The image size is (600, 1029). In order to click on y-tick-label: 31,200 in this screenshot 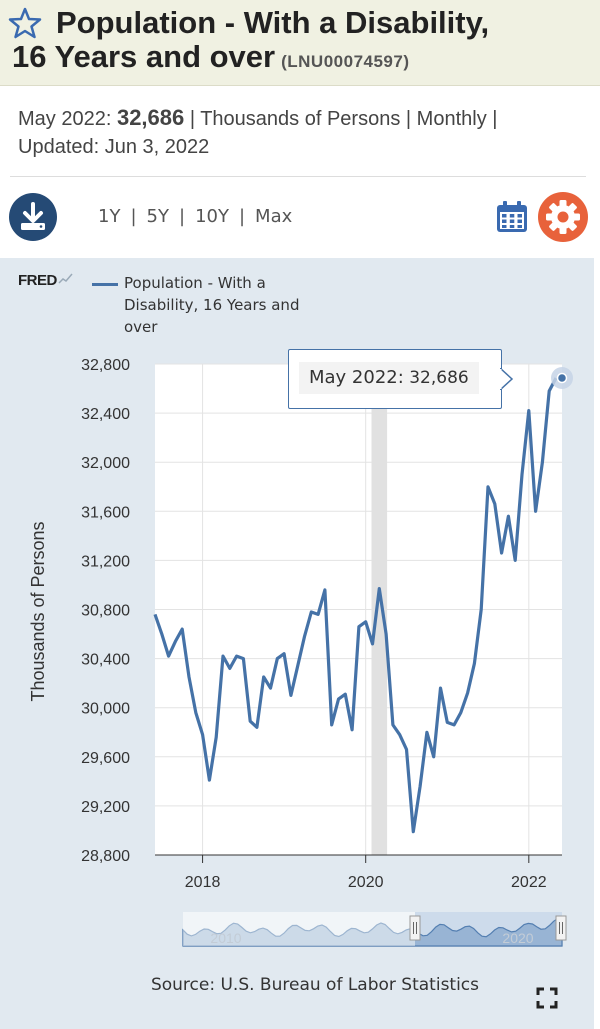, I will do `click(105, 561)`.